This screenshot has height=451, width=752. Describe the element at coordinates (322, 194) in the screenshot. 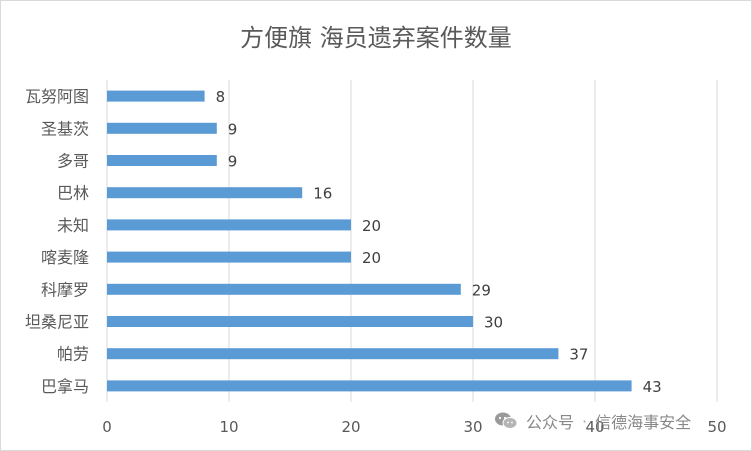

I see `data-label: 16` at that location.